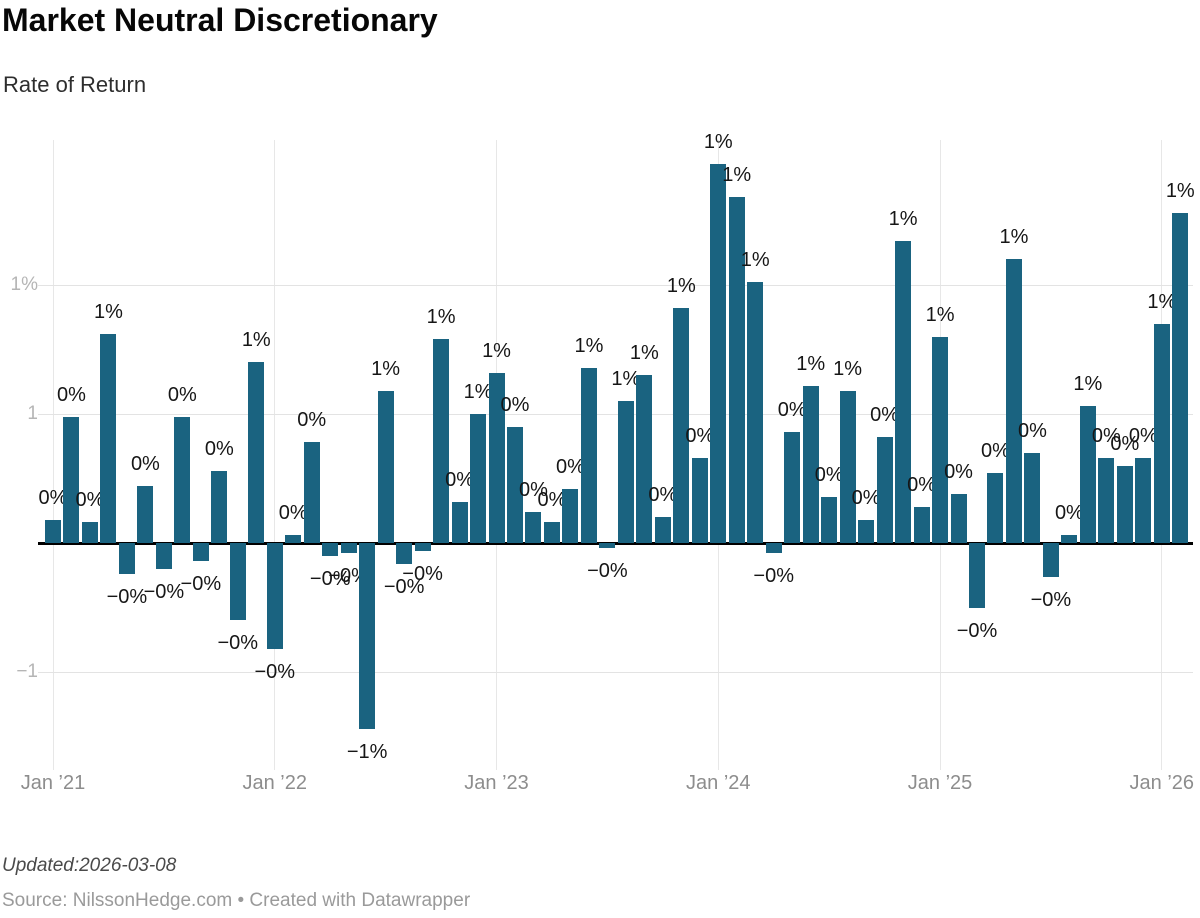 The image size is (1200, 918). What do you see at coordinates (958, 518) in the screenshot?
I see `bar-feb-2025` at bounding box center [958, 518].